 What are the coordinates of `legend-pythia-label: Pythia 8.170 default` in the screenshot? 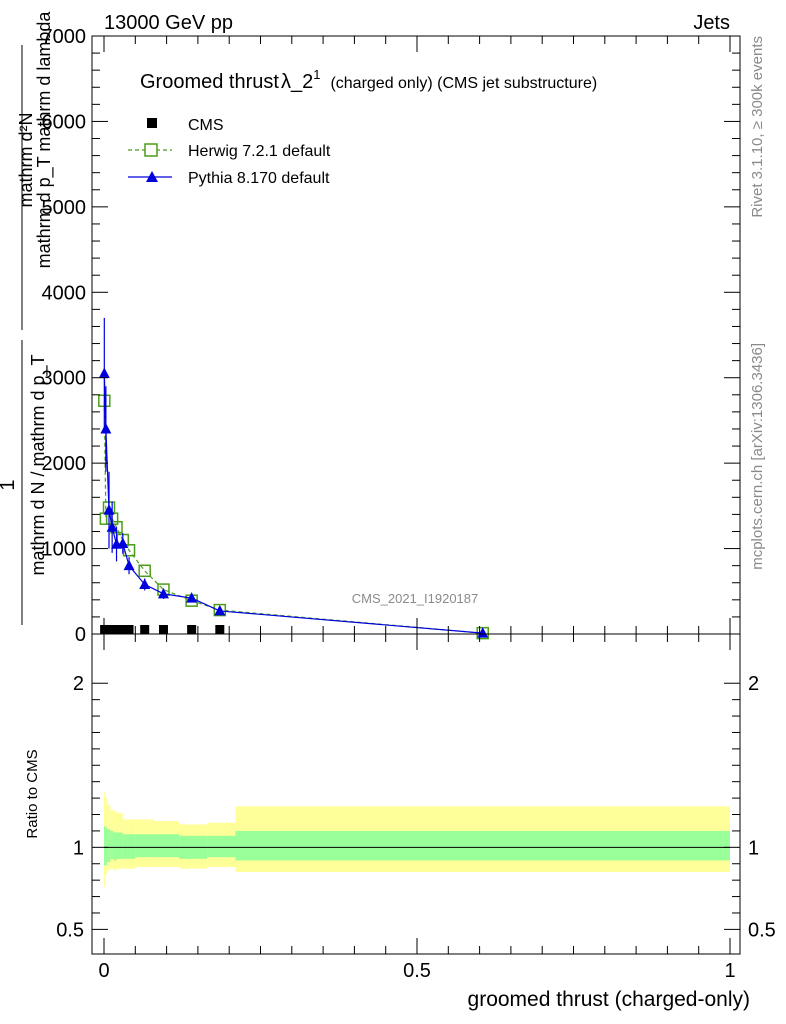 It's located at (259, 178).